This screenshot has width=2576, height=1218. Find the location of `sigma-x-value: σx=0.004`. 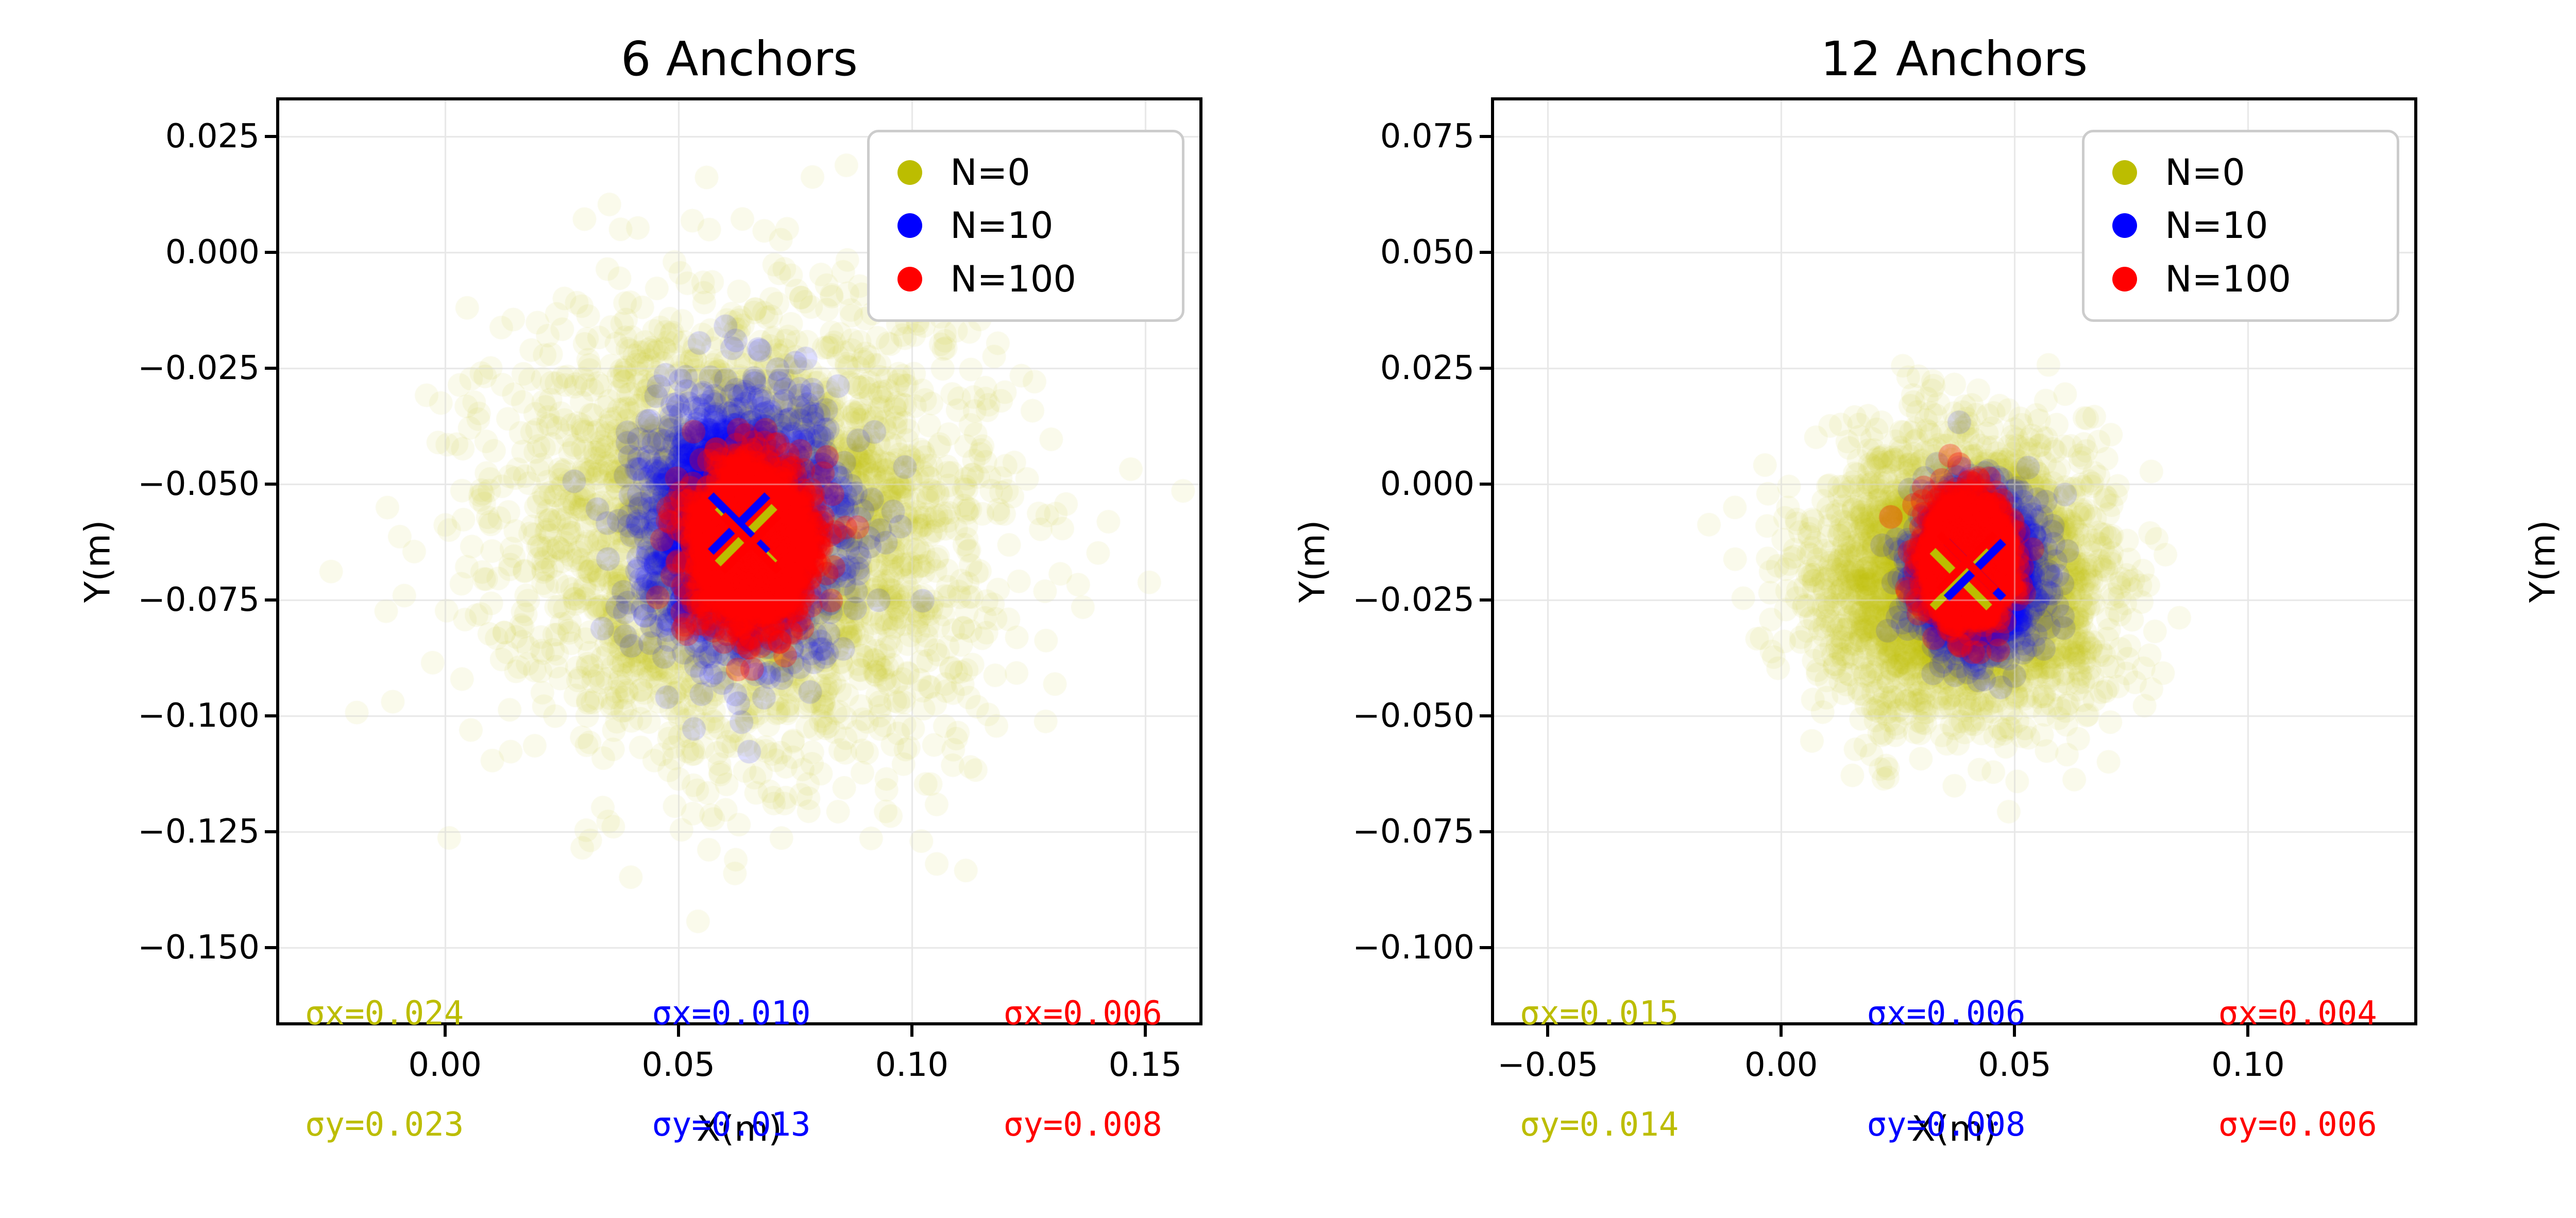

sigma-x-value: σx=0.004 is located at coordinates (2297, 1013).